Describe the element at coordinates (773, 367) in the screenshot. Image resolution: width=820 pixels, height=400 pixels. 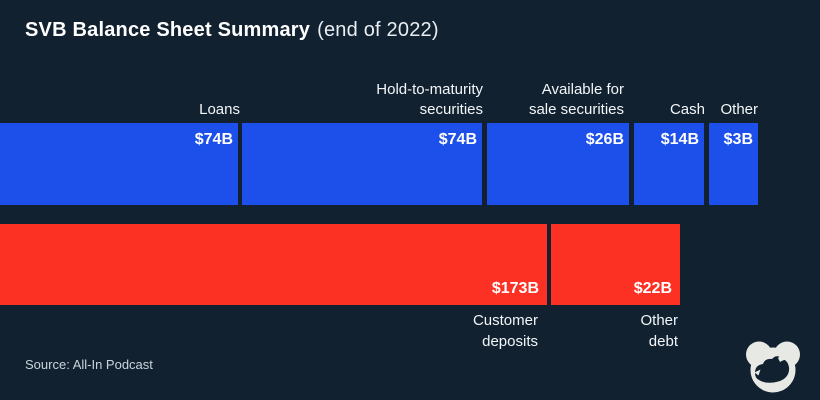
I see `circular-bird-nest-logo-icon` at that location.